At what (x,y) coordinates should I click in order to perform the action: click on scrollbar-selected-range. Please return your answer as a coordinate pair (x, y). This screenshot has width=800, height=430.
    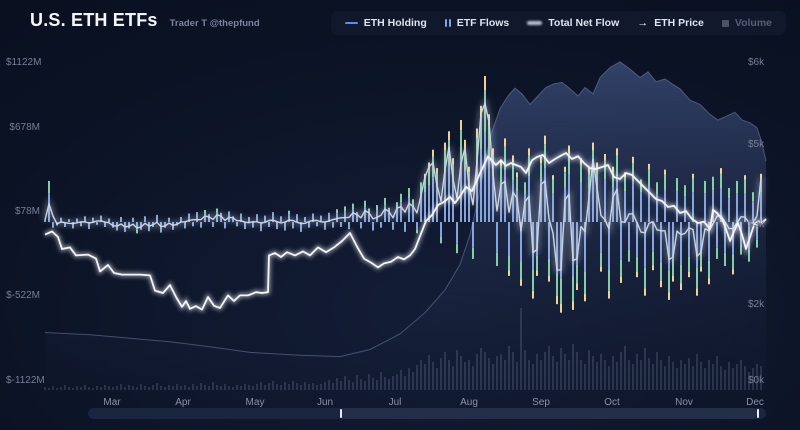
    Looking at the image, I should click on (548, 413).